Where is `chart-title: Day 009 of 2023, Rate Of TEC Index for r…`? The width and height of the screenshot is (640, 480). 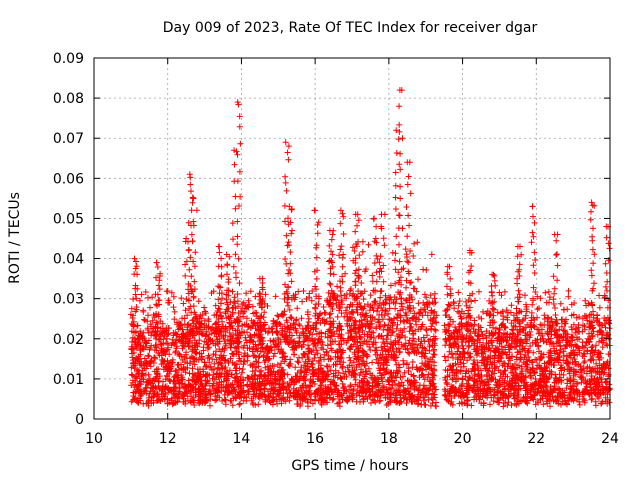 chart-title: Day 009 of 2023, Rate Of TEC Index for r… is located at coordinates (350, 28).